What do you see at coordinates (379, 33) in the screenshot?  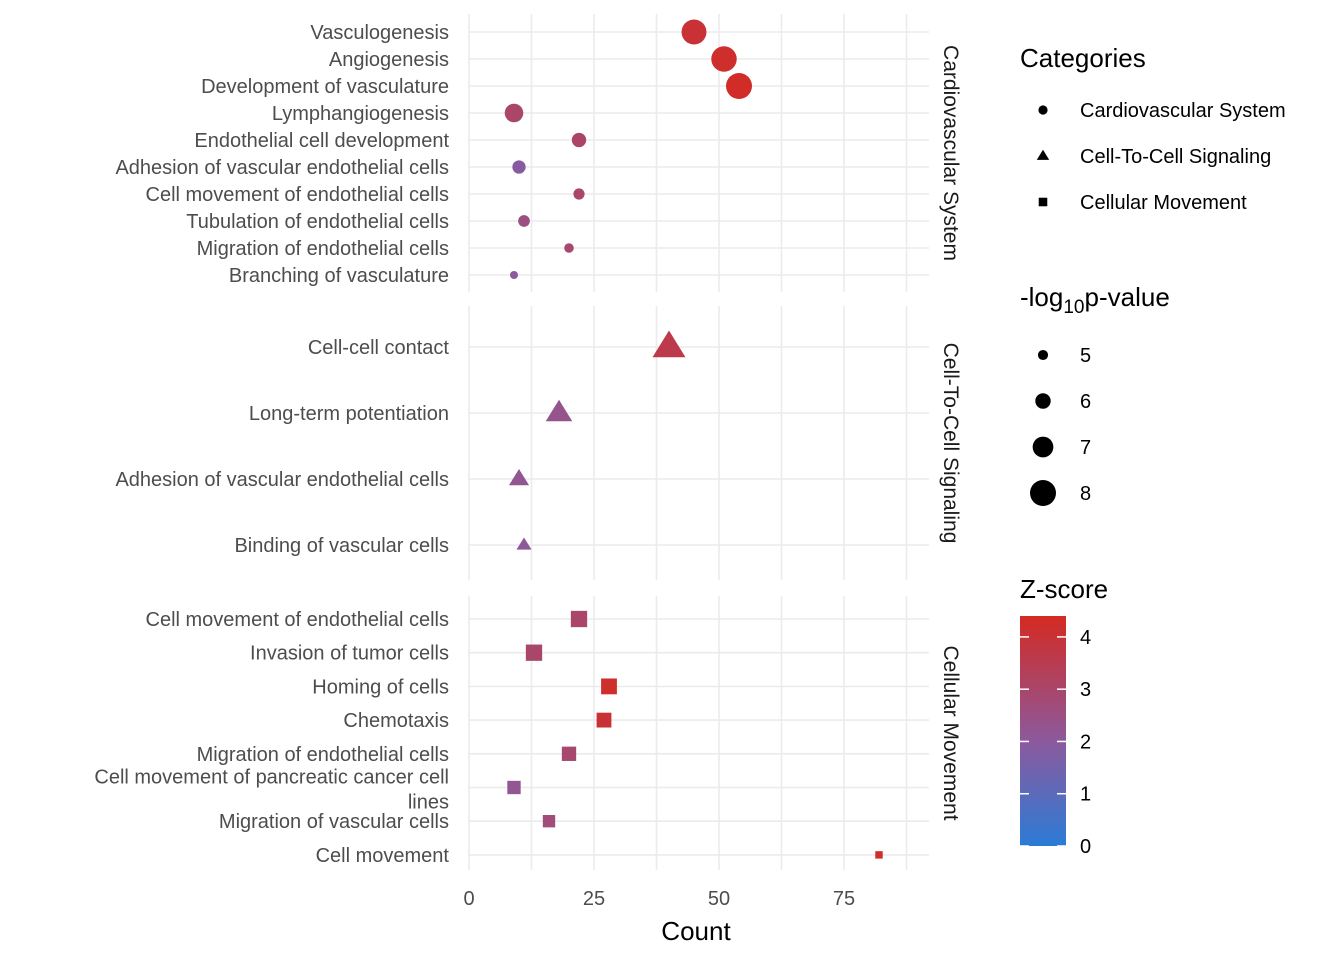 I see `y-tick-label: Vasculogenesis` at bounding box center [379, 33].